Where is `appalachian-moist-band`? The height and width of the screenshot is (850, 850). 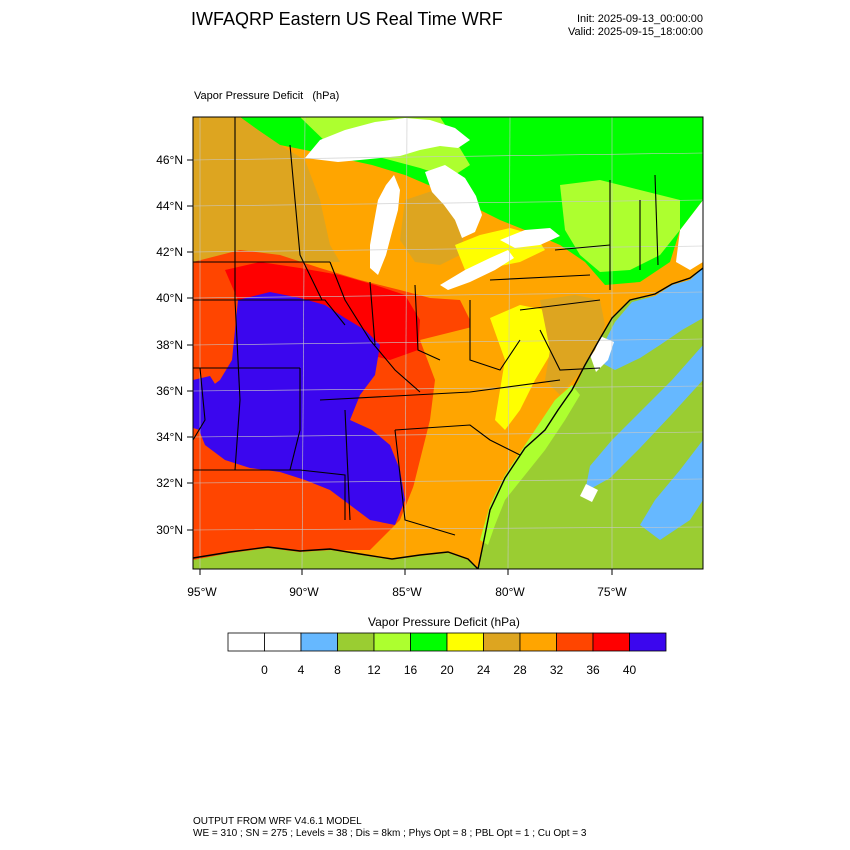
appalachian-moist-band is located at coordinates (525, 367).